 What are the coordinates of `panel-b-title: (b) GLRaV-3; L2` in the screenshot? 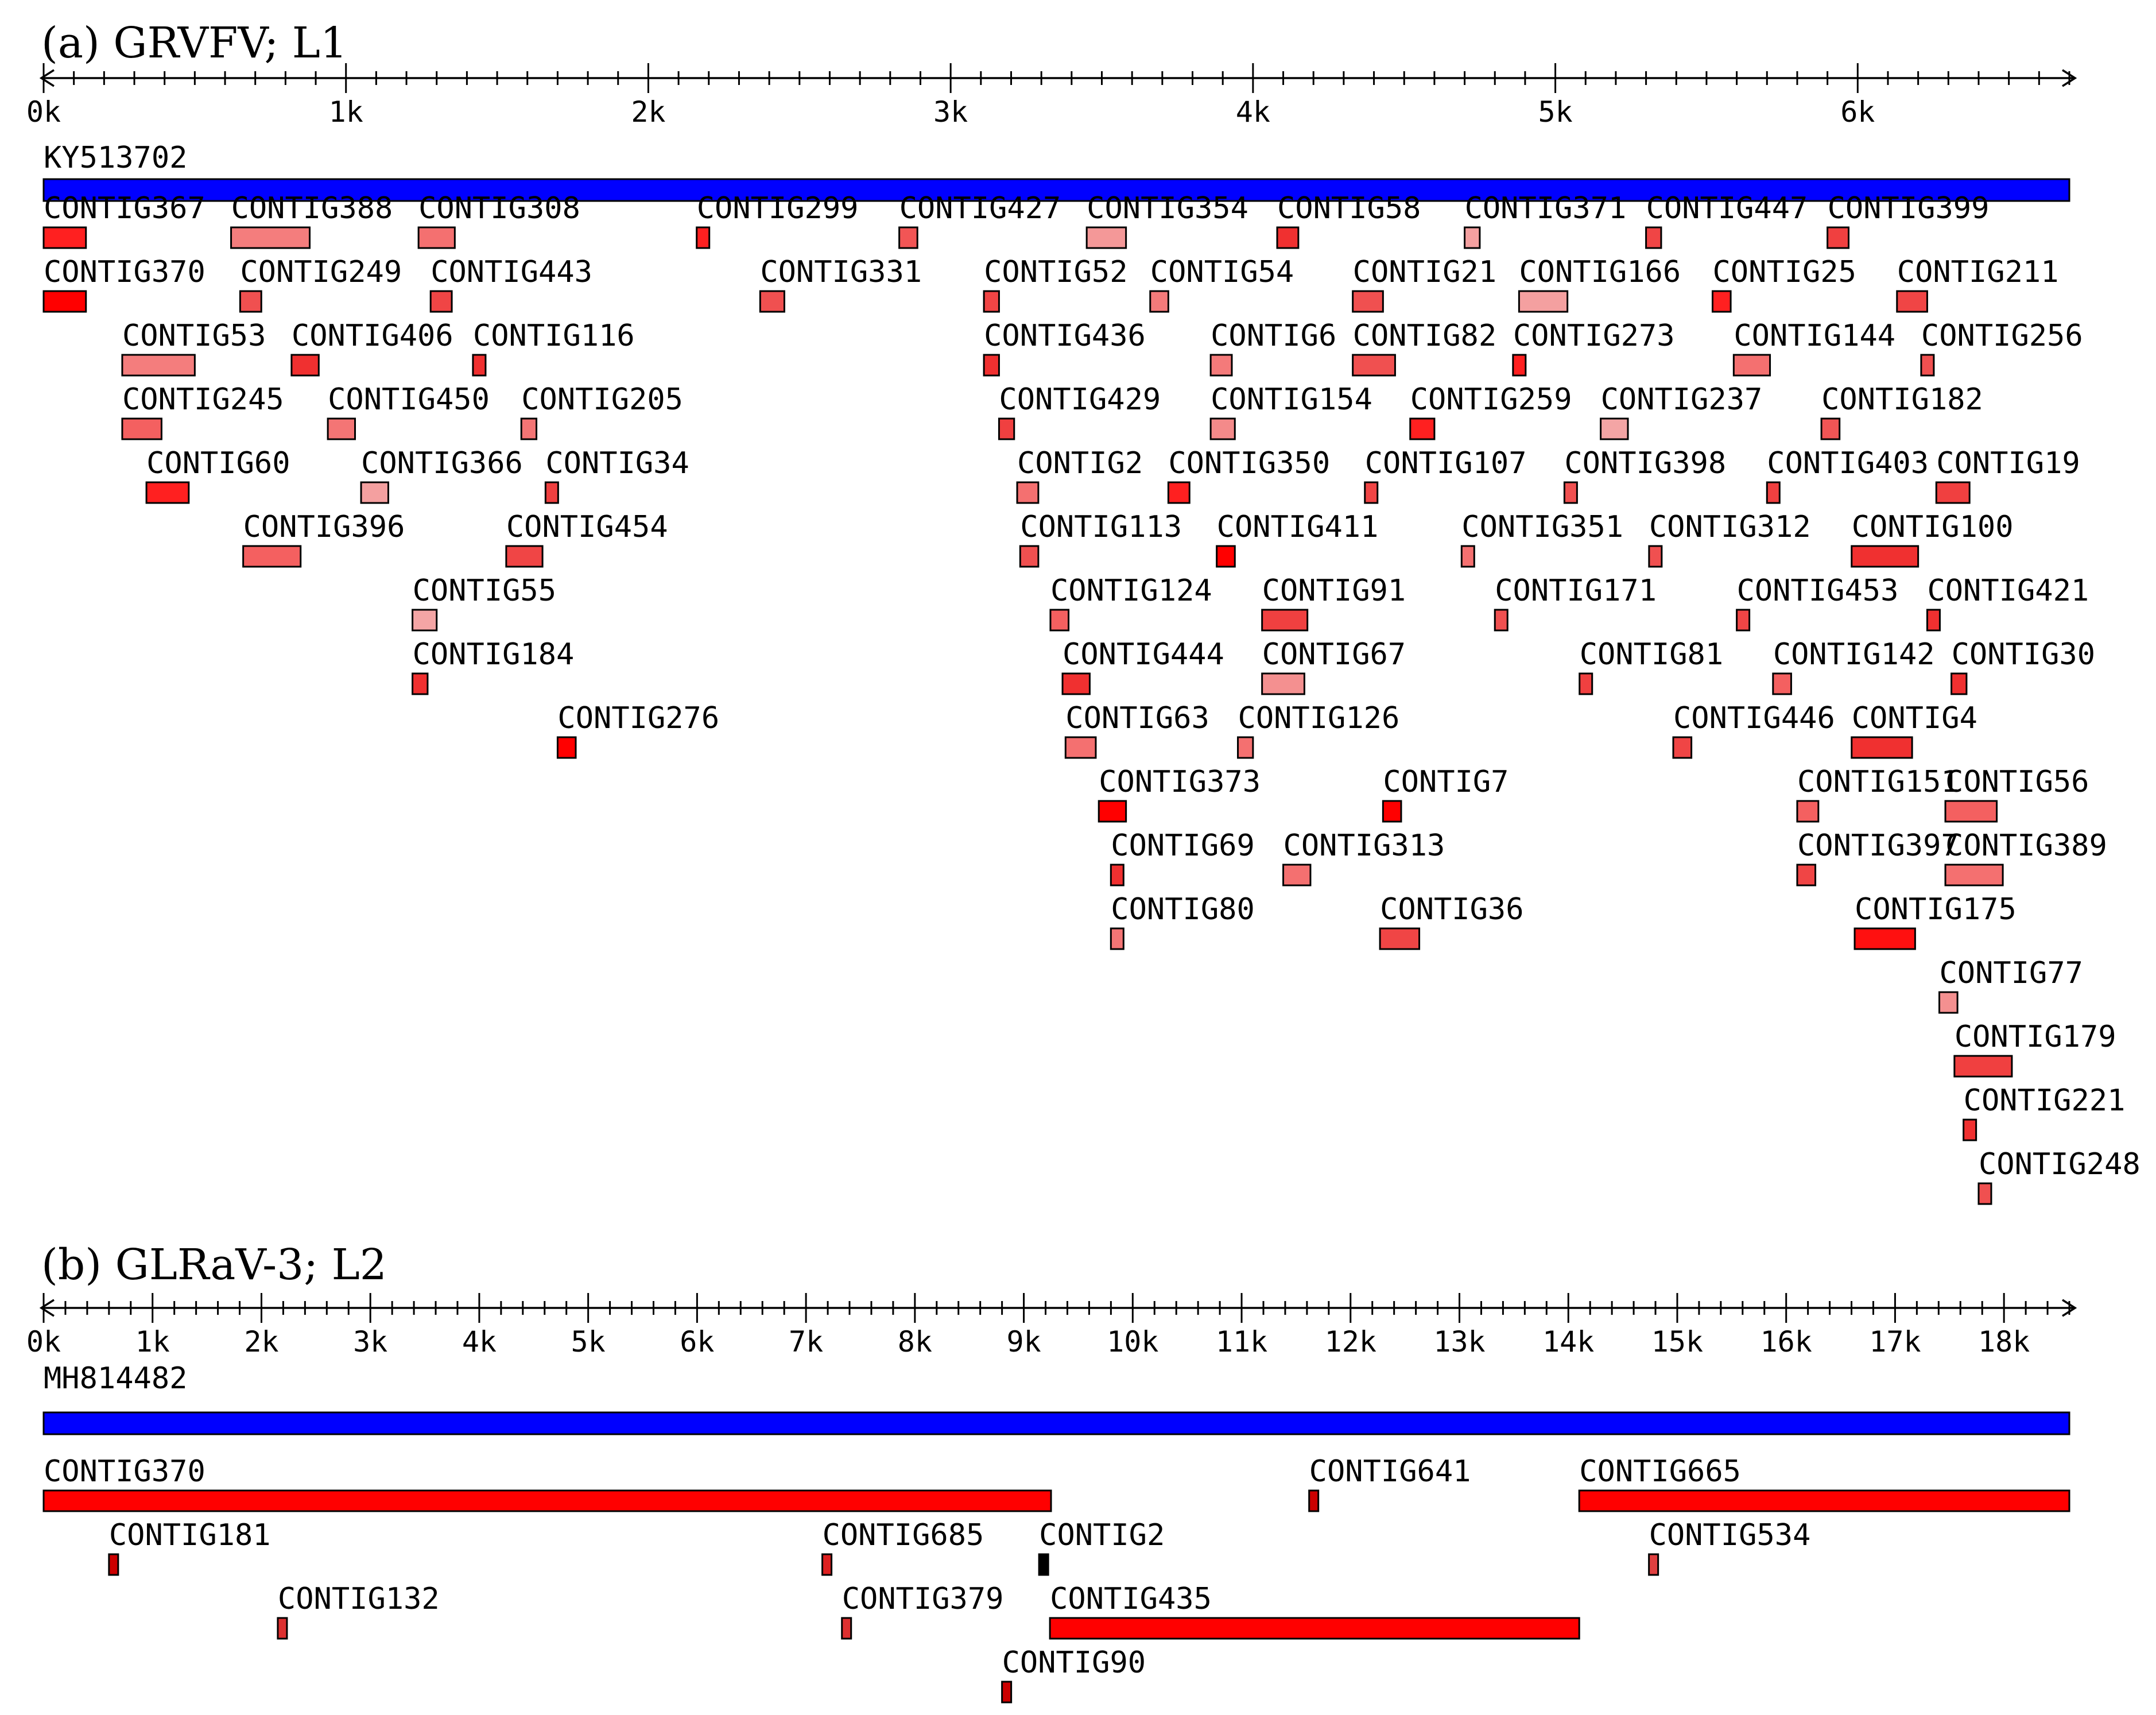 It's located at (214, 1265).